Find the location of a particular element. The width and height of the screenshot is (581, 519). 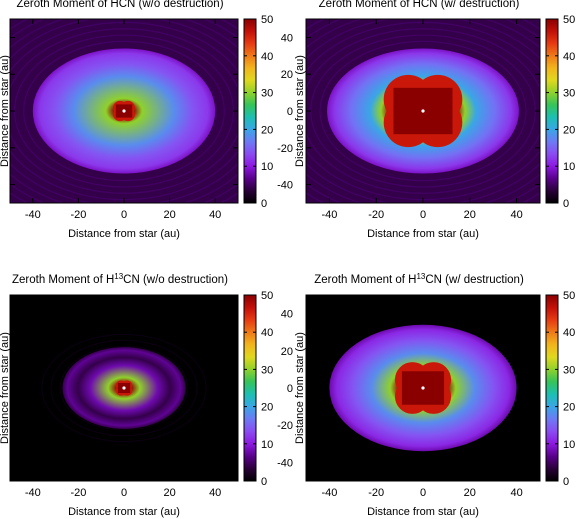

chart-title: Zeroth Moment of H13CN (w/o destruction) is located at coordinates (120, 279).